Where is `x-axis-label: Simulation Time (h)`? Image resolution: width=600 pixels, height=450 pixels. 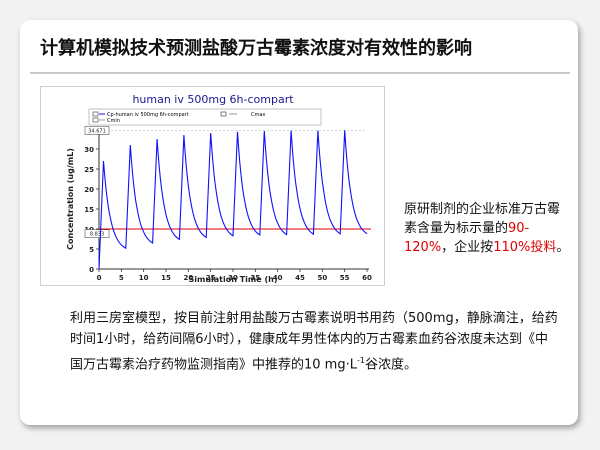
x-axis-label: Simulation Time (h) is located at coordinates (233, 279).